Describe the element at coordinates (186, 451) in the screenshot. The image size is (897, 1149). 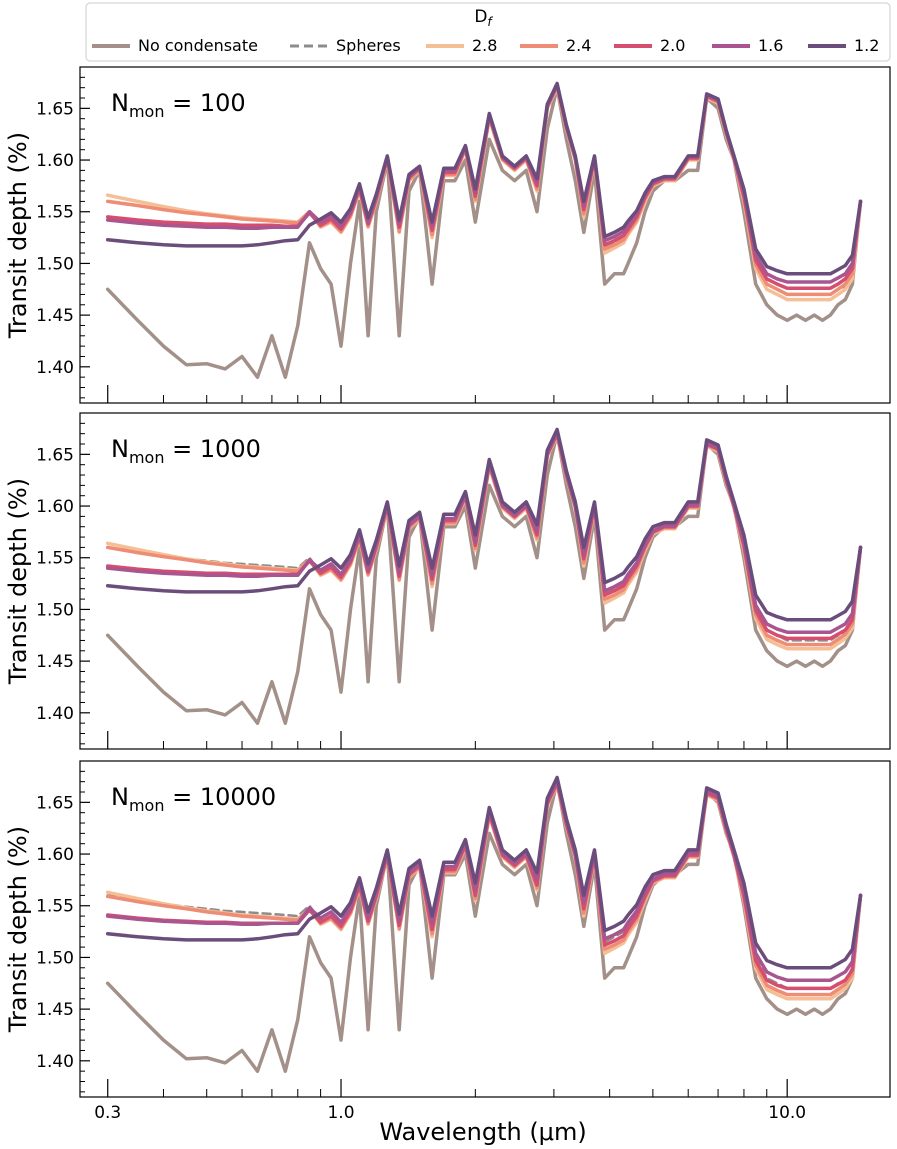
I see `panel-label: Nmon = 1000` at that location.